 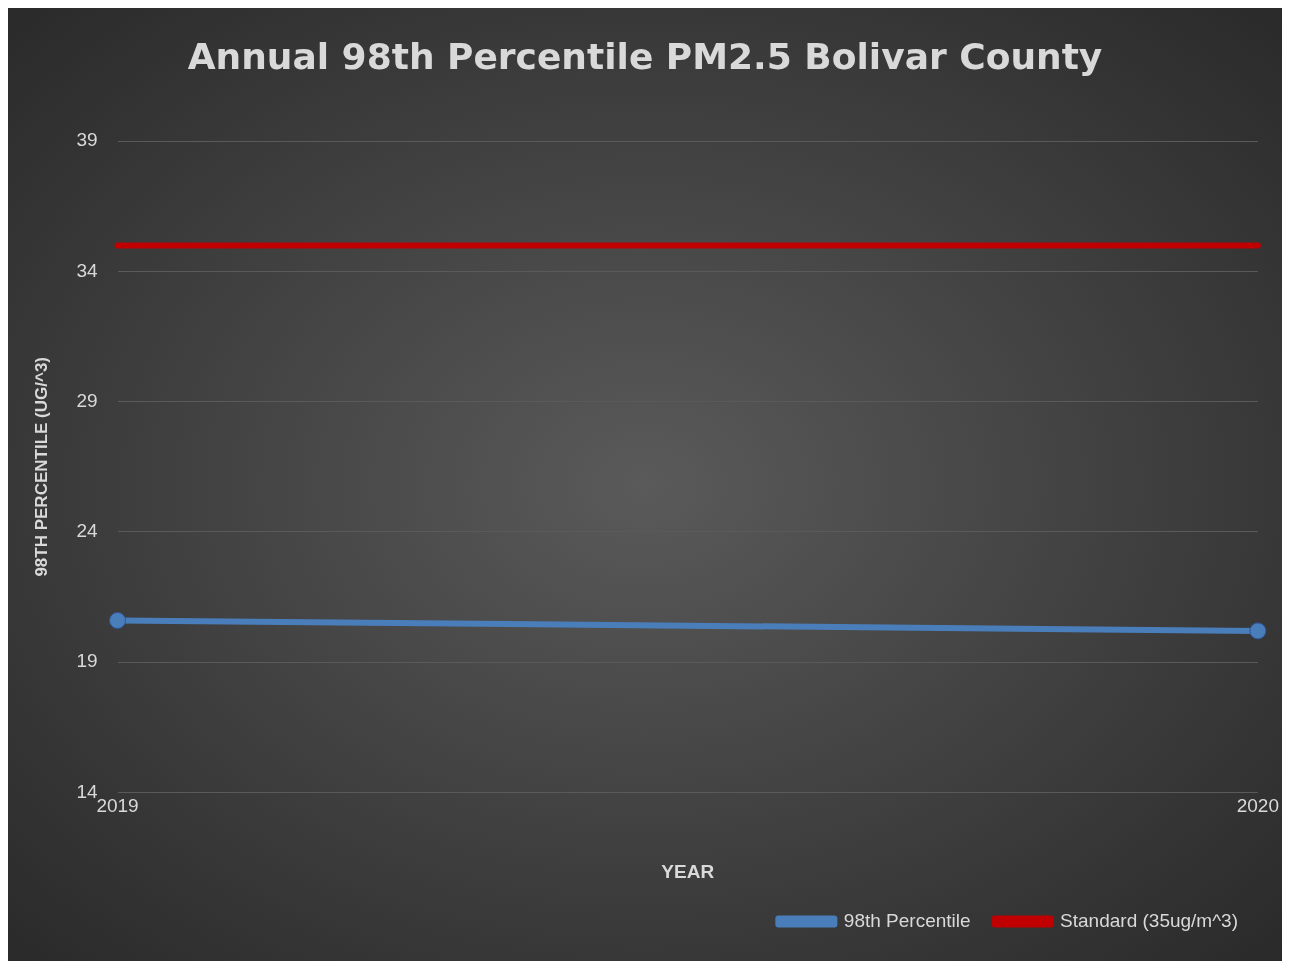 I want to click on y-axis-title: 98TH PERCENTILE (UG/^3), so click(x=41, y=466).